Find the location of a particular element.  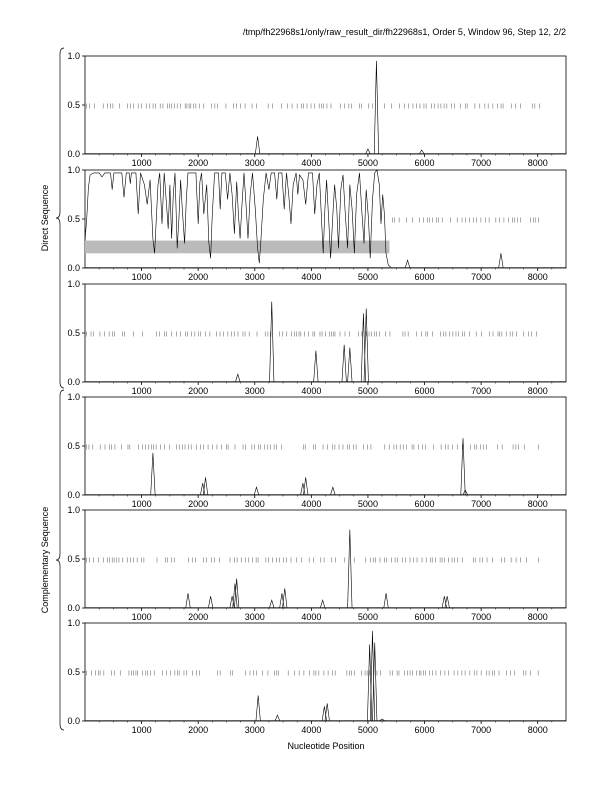

x-axis-title: Nucleotide Position is located at coordinates (325, 746).